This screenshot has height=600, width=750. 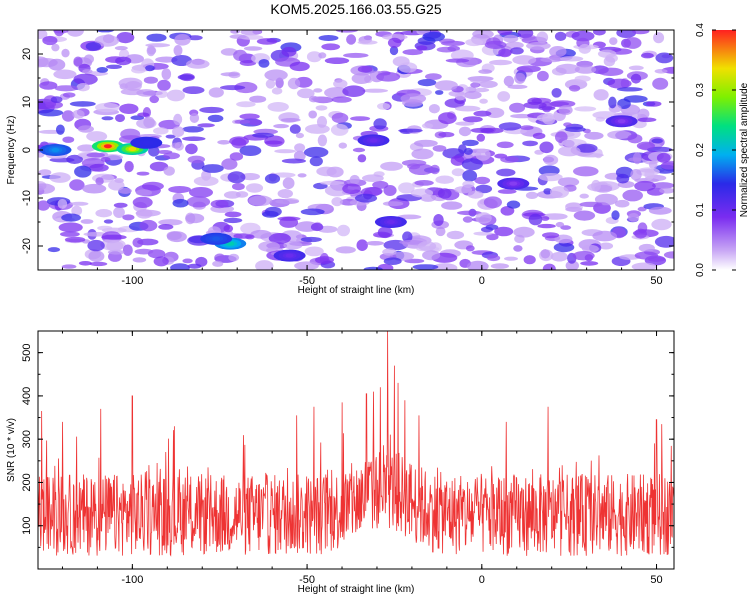 I want to click on spectrogram-hotspot, so click(x=373, y=140).